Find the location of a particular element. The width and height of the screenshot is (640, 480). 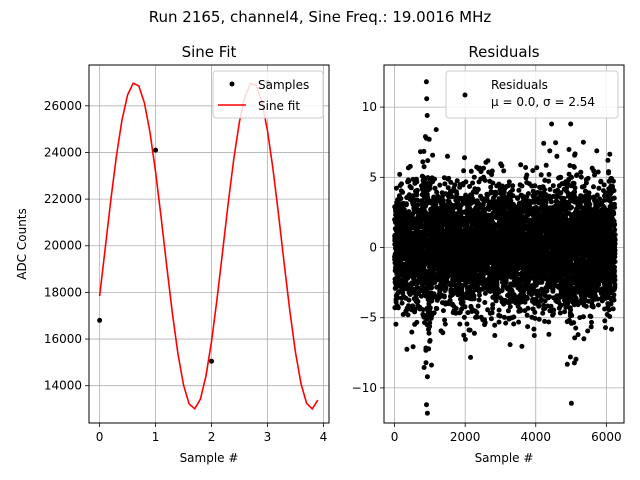

sine-fit-y-tick-label: 16000 is located at coordinates (63, 339).